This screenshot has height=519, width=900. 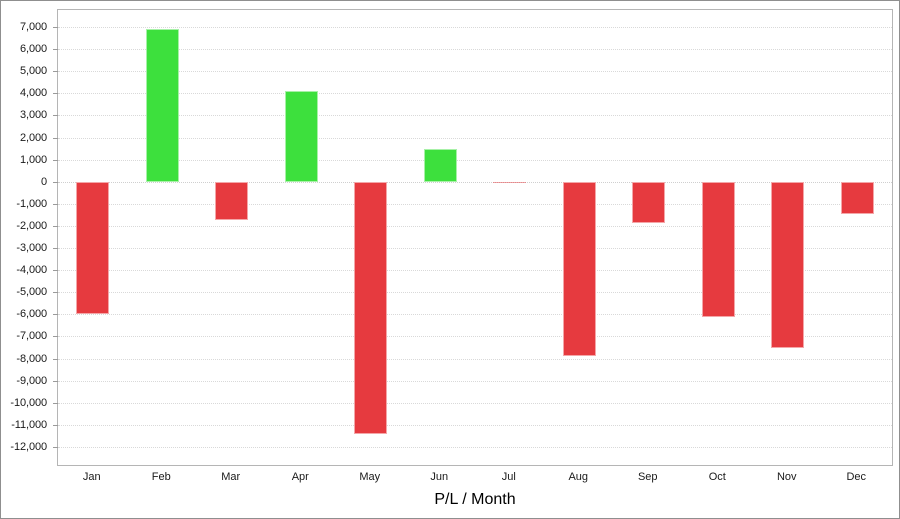 What do you see at coordinates (28, 402) in the screenshot?
I see `y-axis-tick-label: -10,000` at bounding box center [28, 402].